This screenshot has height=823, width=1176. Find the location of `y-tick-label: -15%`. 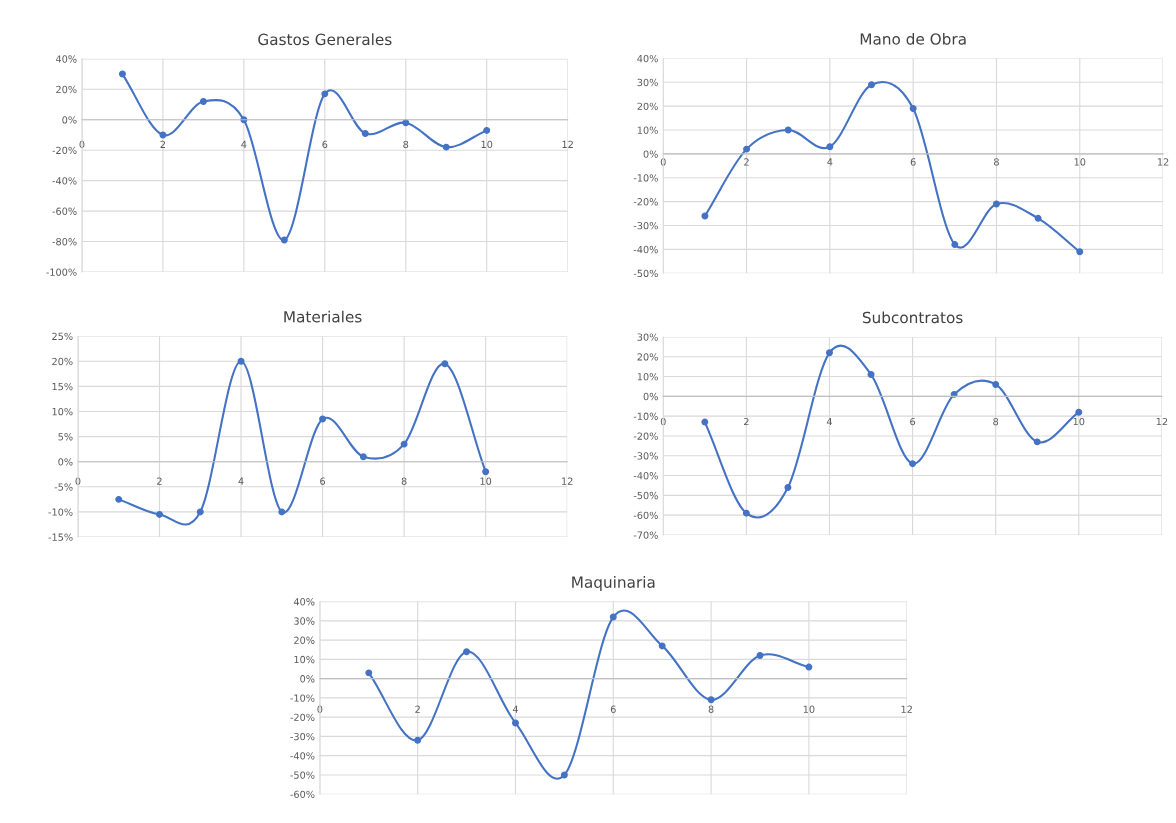

y-tick-label: -15% is located at coordinates (60, 537).